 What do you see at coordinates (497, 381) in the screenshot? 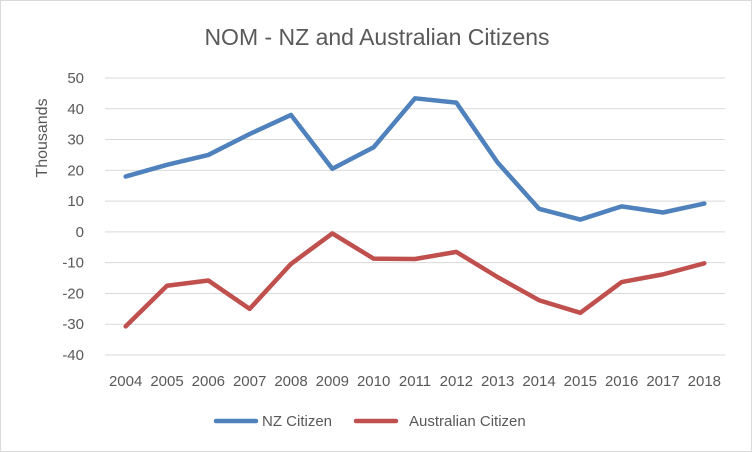
I see `x-tick-label: 2013` at bounding box center [497, 381].